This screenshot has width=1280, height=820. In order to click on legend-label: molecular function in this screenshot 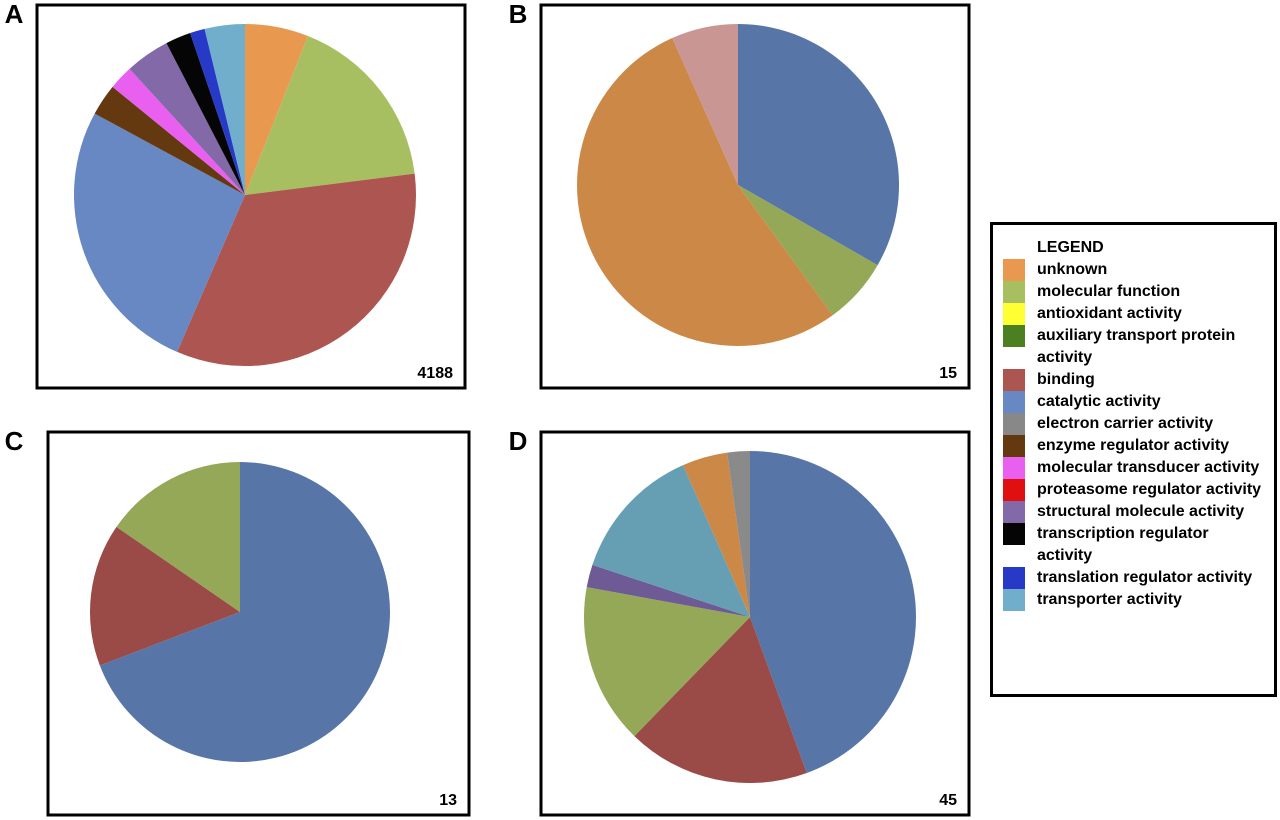, I will do `click(1109, 291)`.